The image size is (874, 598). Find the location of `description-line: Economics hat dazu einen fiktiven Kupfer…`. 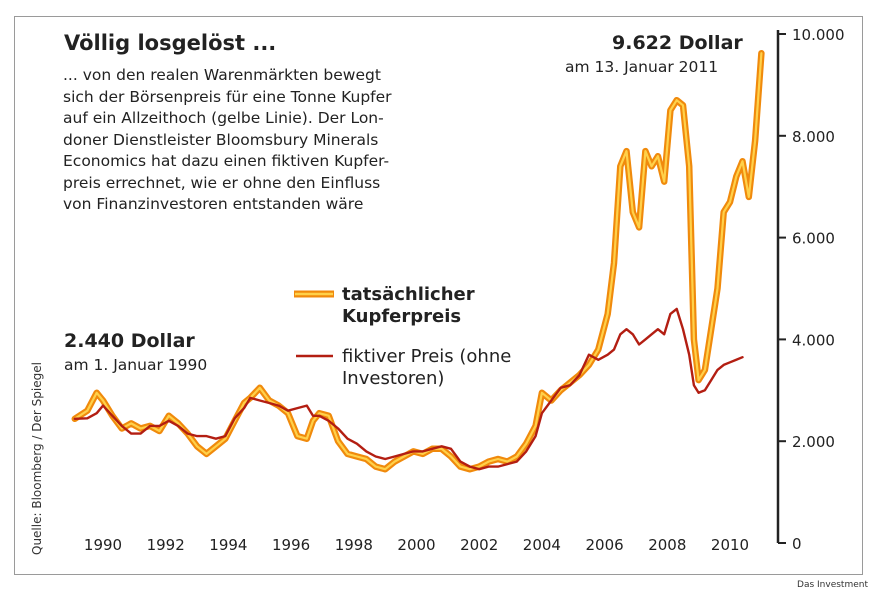

description-line: Economics hat dazu einen fiktiven Kupfer… is located at coordinates (226, 161).